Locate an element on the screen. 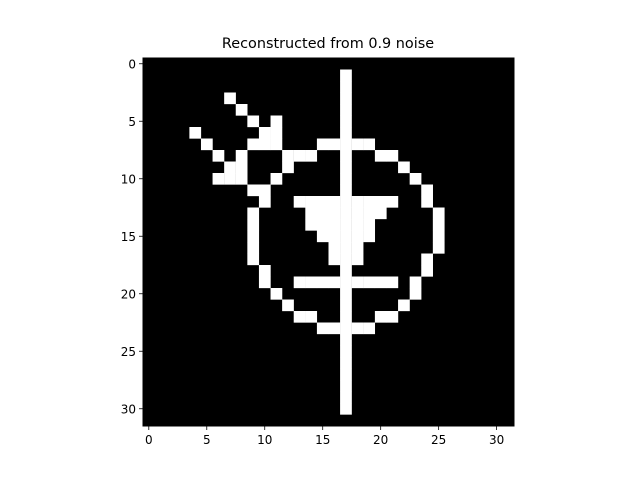  x-tick-label: 15 is located at coordinates (322, 440).